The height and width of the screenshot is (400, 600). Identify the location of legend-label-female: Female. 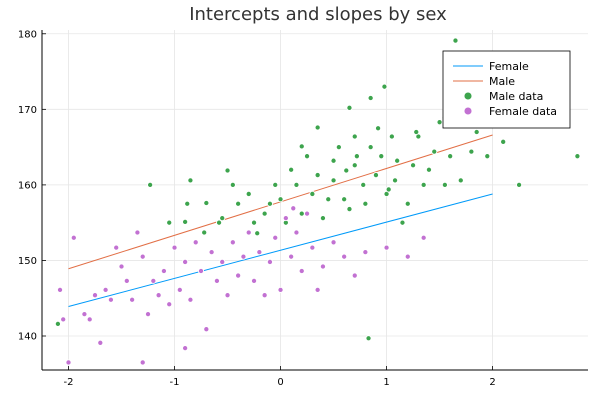
(509, 66).